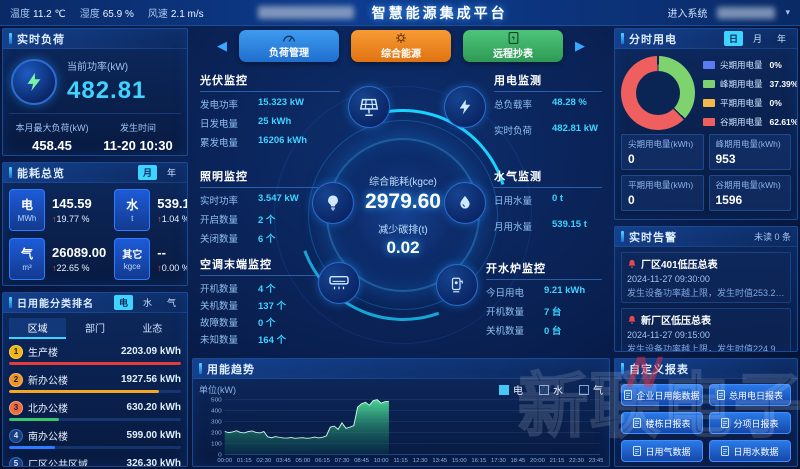 The height and width of the screenshot is (469, 800). What do you see at coordinates (150, 258) in the screenshot?
I see `energy-item-other: 其它 kgce -- ↑0.00 %` at bounding box center [150, 258].